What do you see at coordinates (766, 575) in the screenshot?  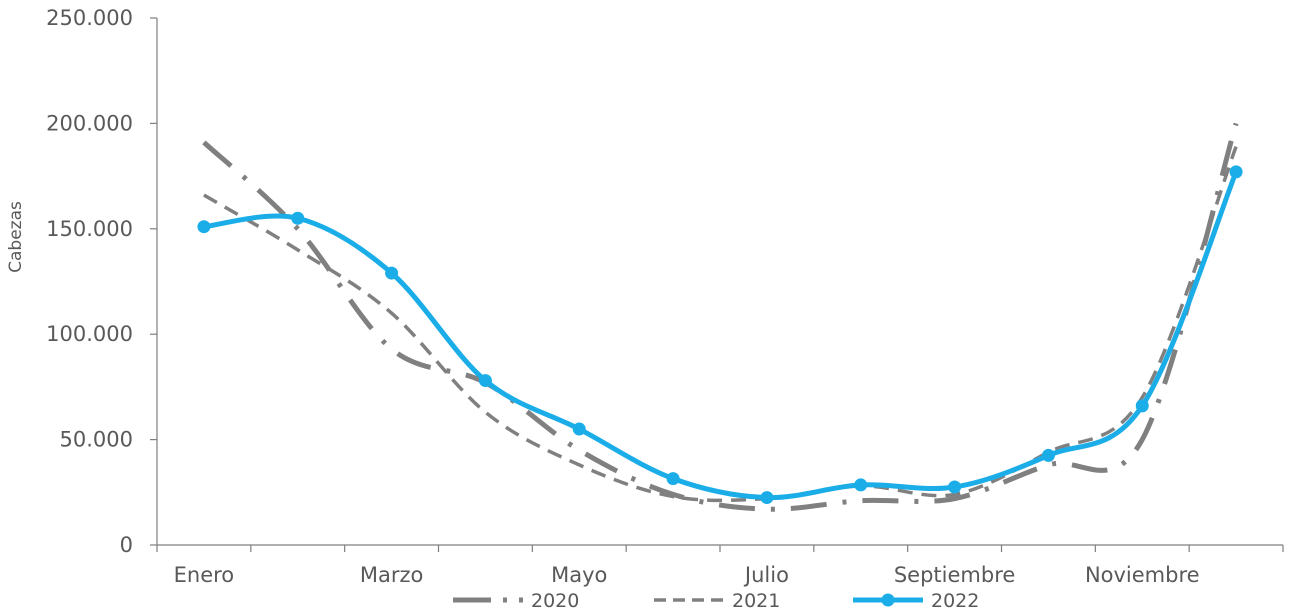 I see `x-tick-label: Julio` at bounding box center [766, 575].